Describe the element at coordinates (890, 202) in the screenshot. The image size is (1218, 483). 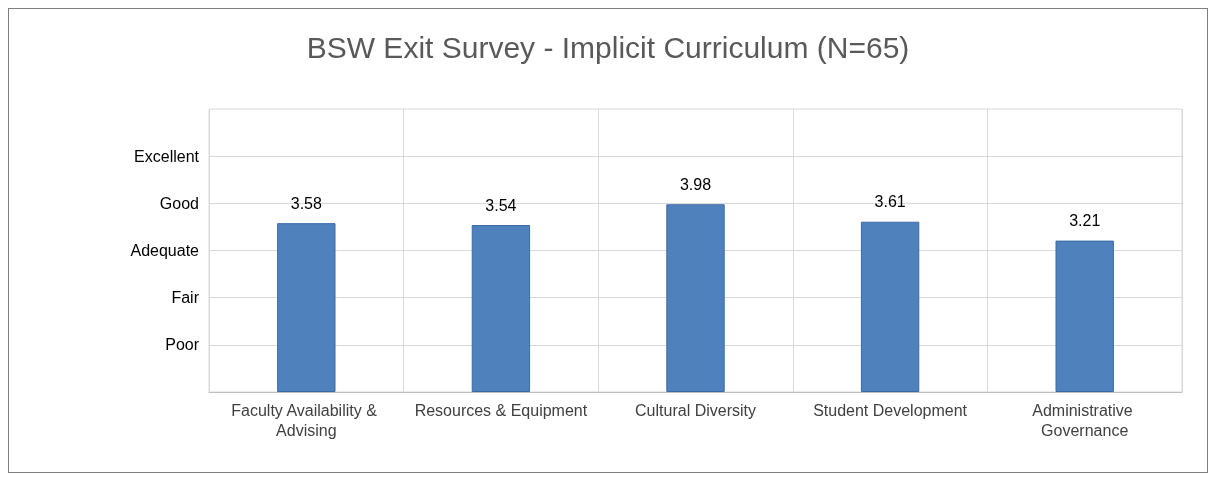
I see `data-label: 3.61` at that location.